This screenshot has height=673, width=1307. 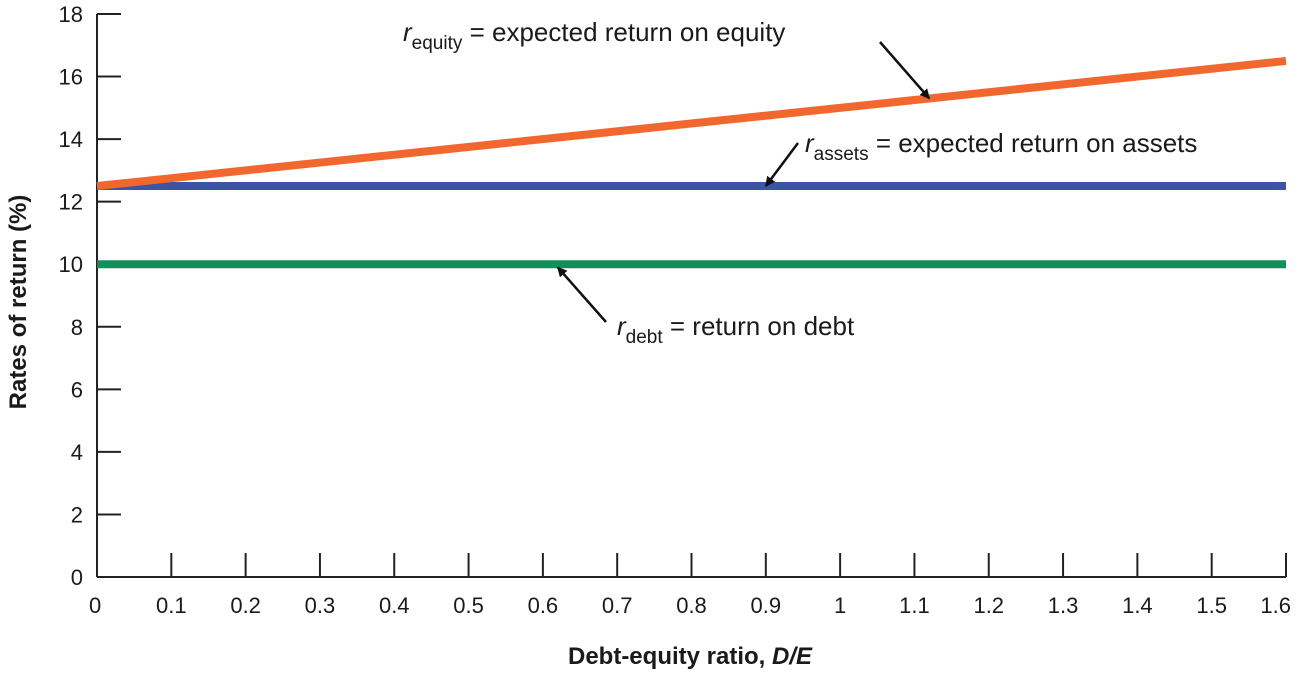 What do you see at coordinates (77, 327) in the screenshot?
I see `y-tick-label: 8` at bounding box center [77, 327].